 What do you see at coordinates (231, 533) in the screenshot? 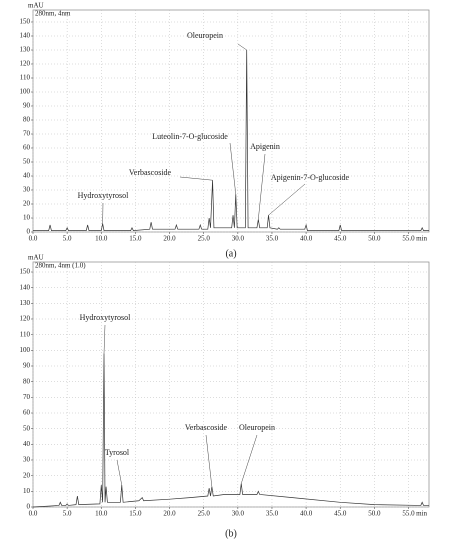
I see `caption: (b)` at bounding box center [231, 533].